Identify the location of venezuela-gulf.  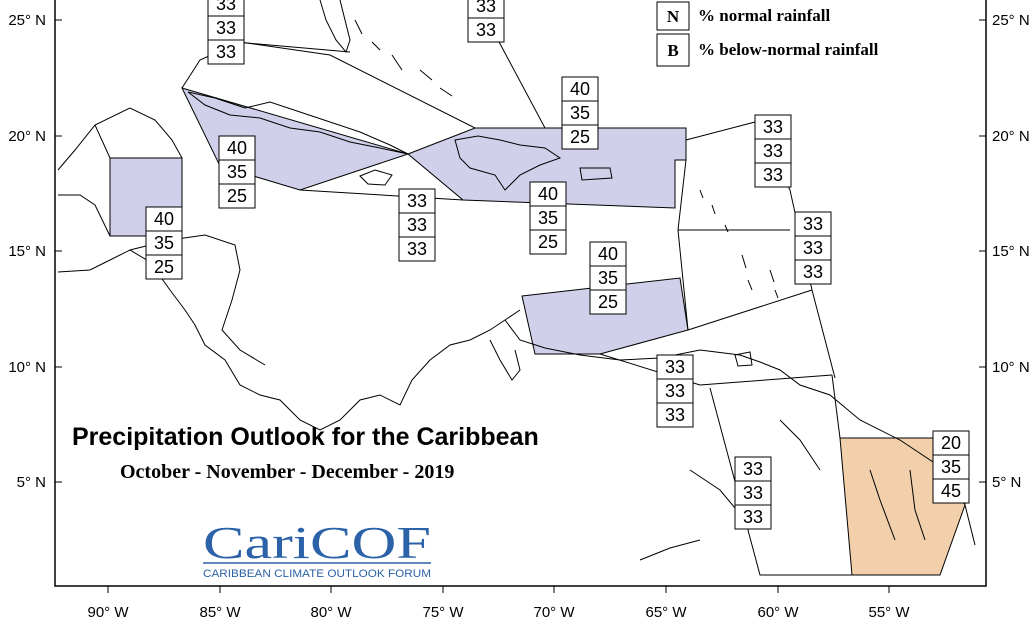
(505, 360).